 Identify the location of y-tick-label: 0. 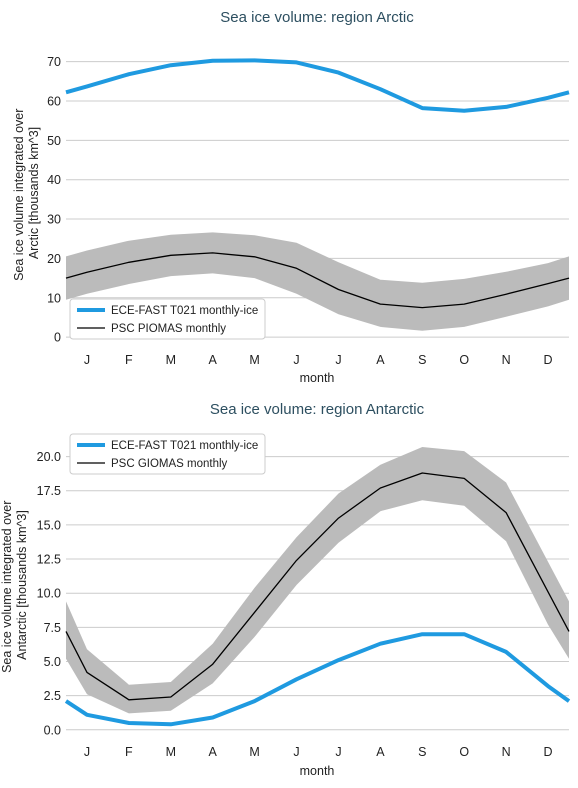
(57, 338).